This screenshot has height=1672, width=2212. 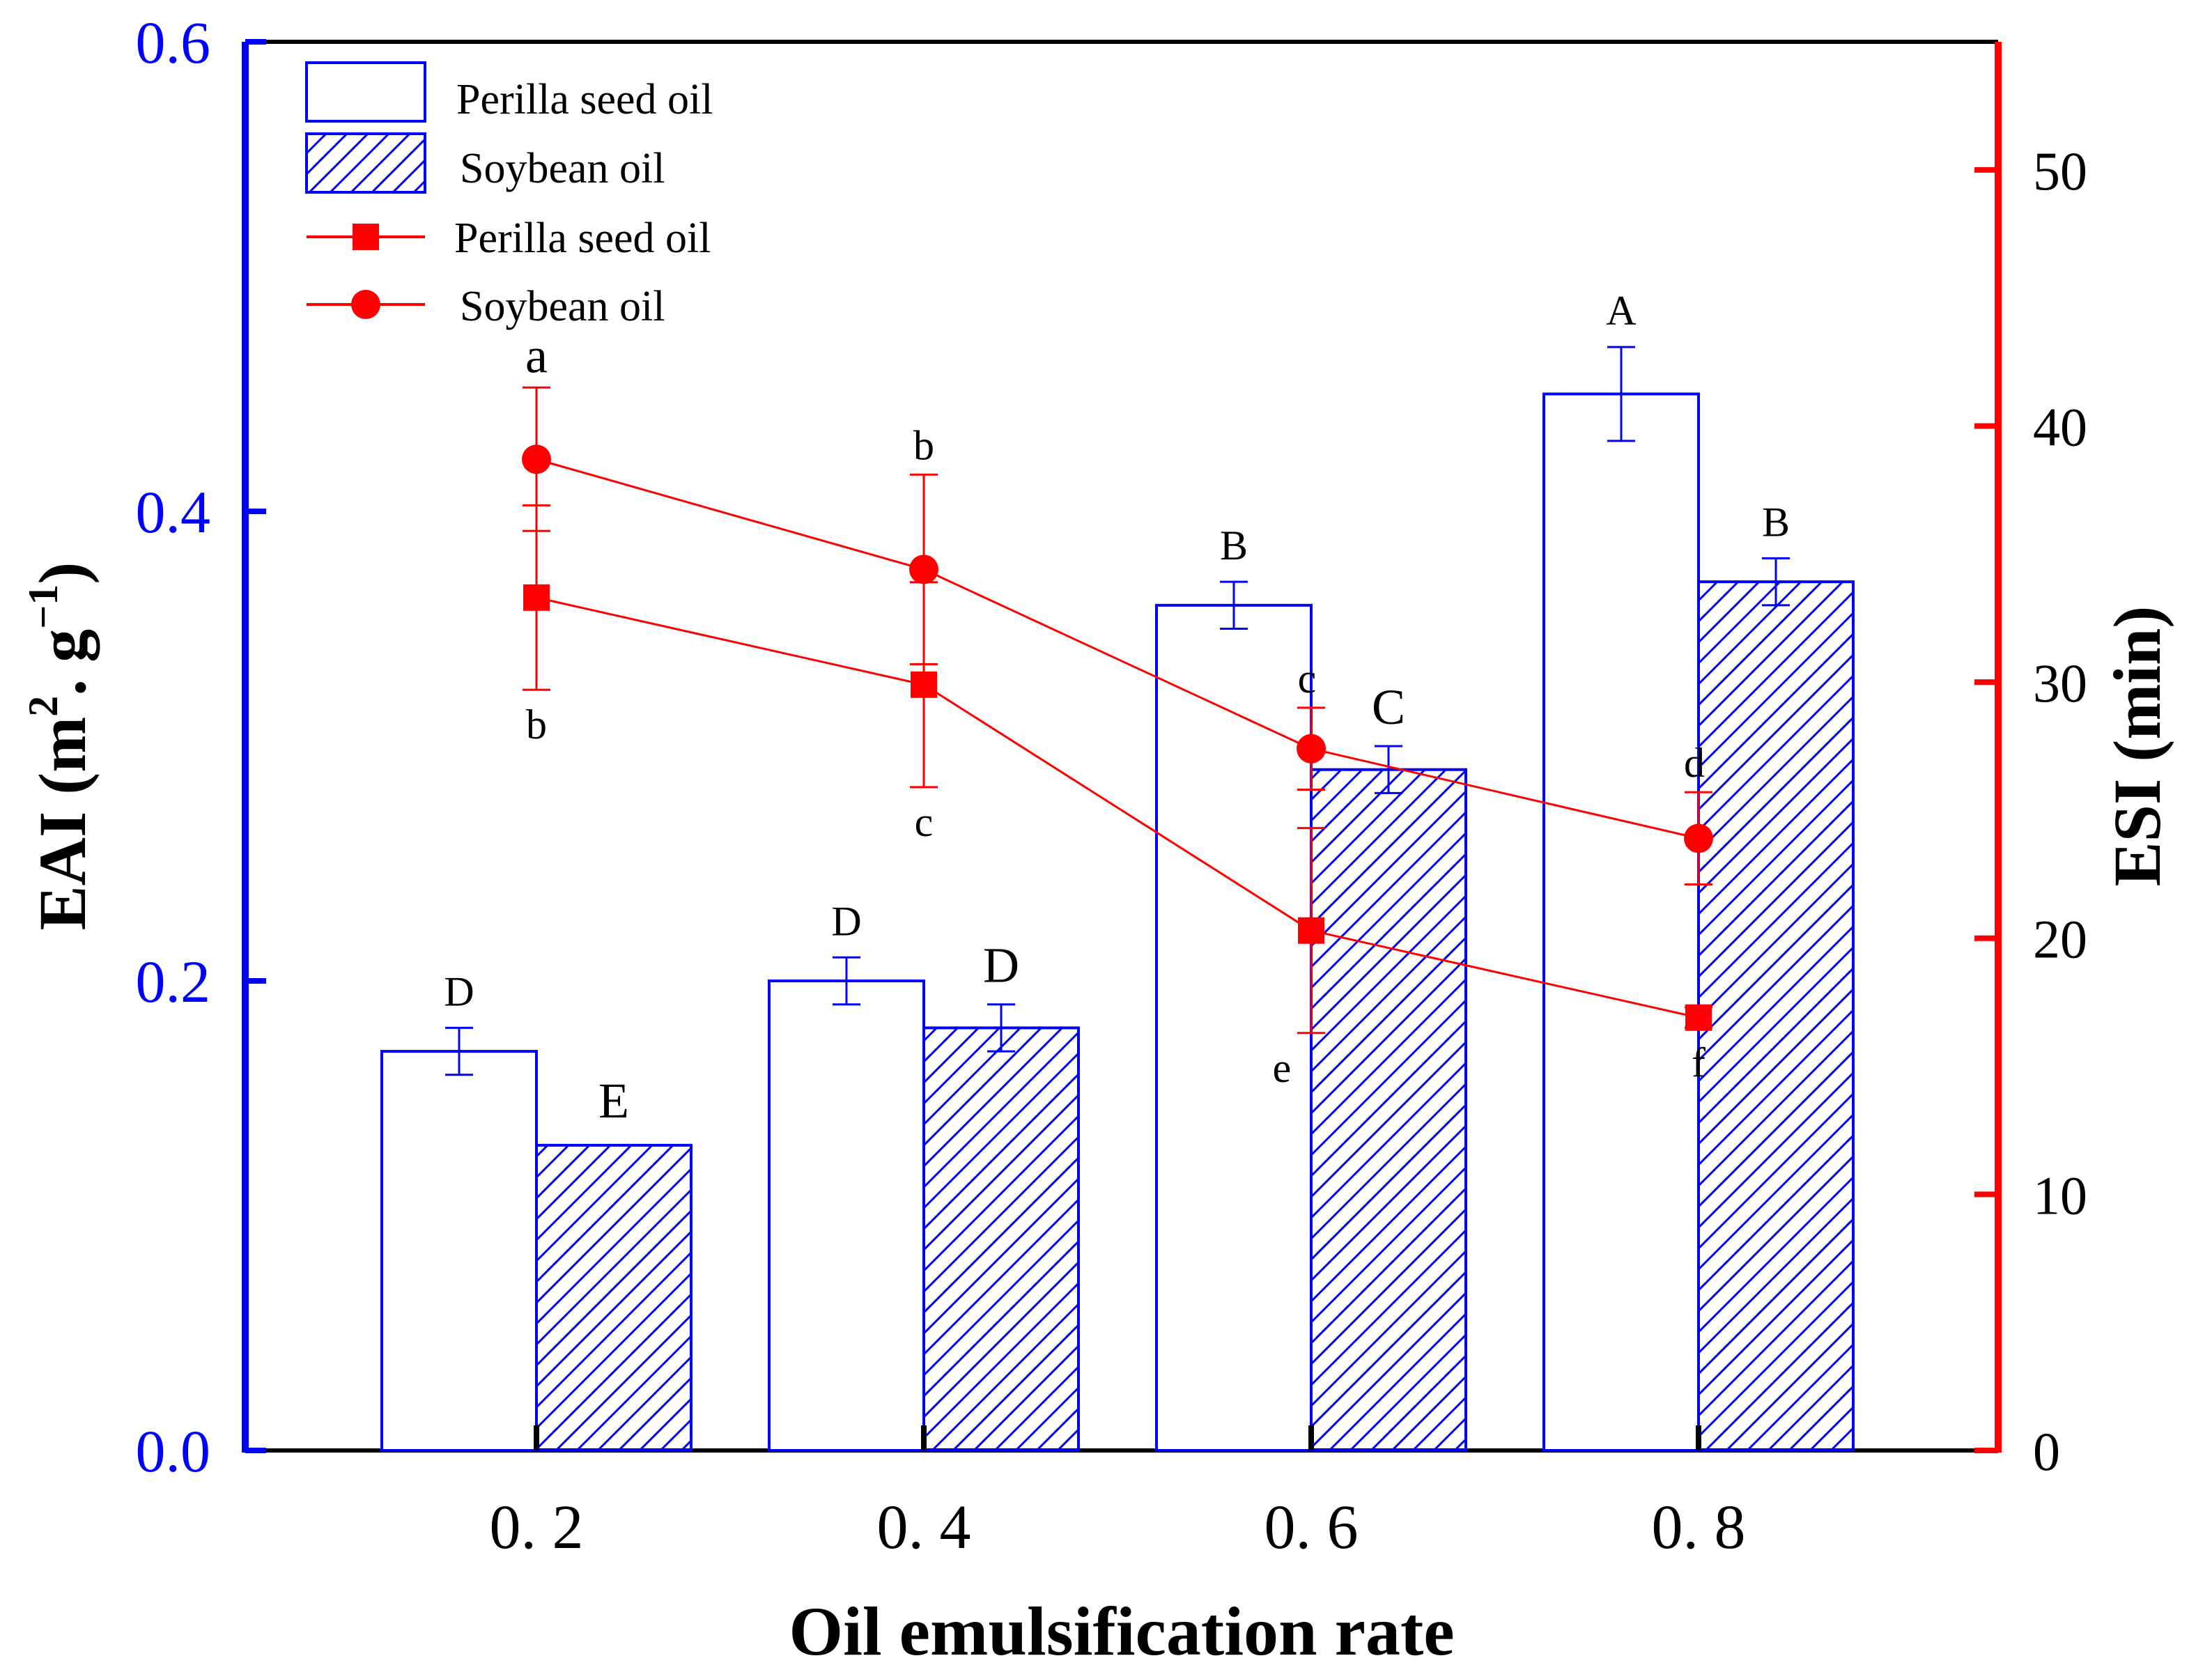 What do you see at coordinates (1118, 1493) in the screenshot?
I see `x-ticks-layer: 0. 2 0. 4 0. 6 0. 8` at bounding box center [1118, 1493].